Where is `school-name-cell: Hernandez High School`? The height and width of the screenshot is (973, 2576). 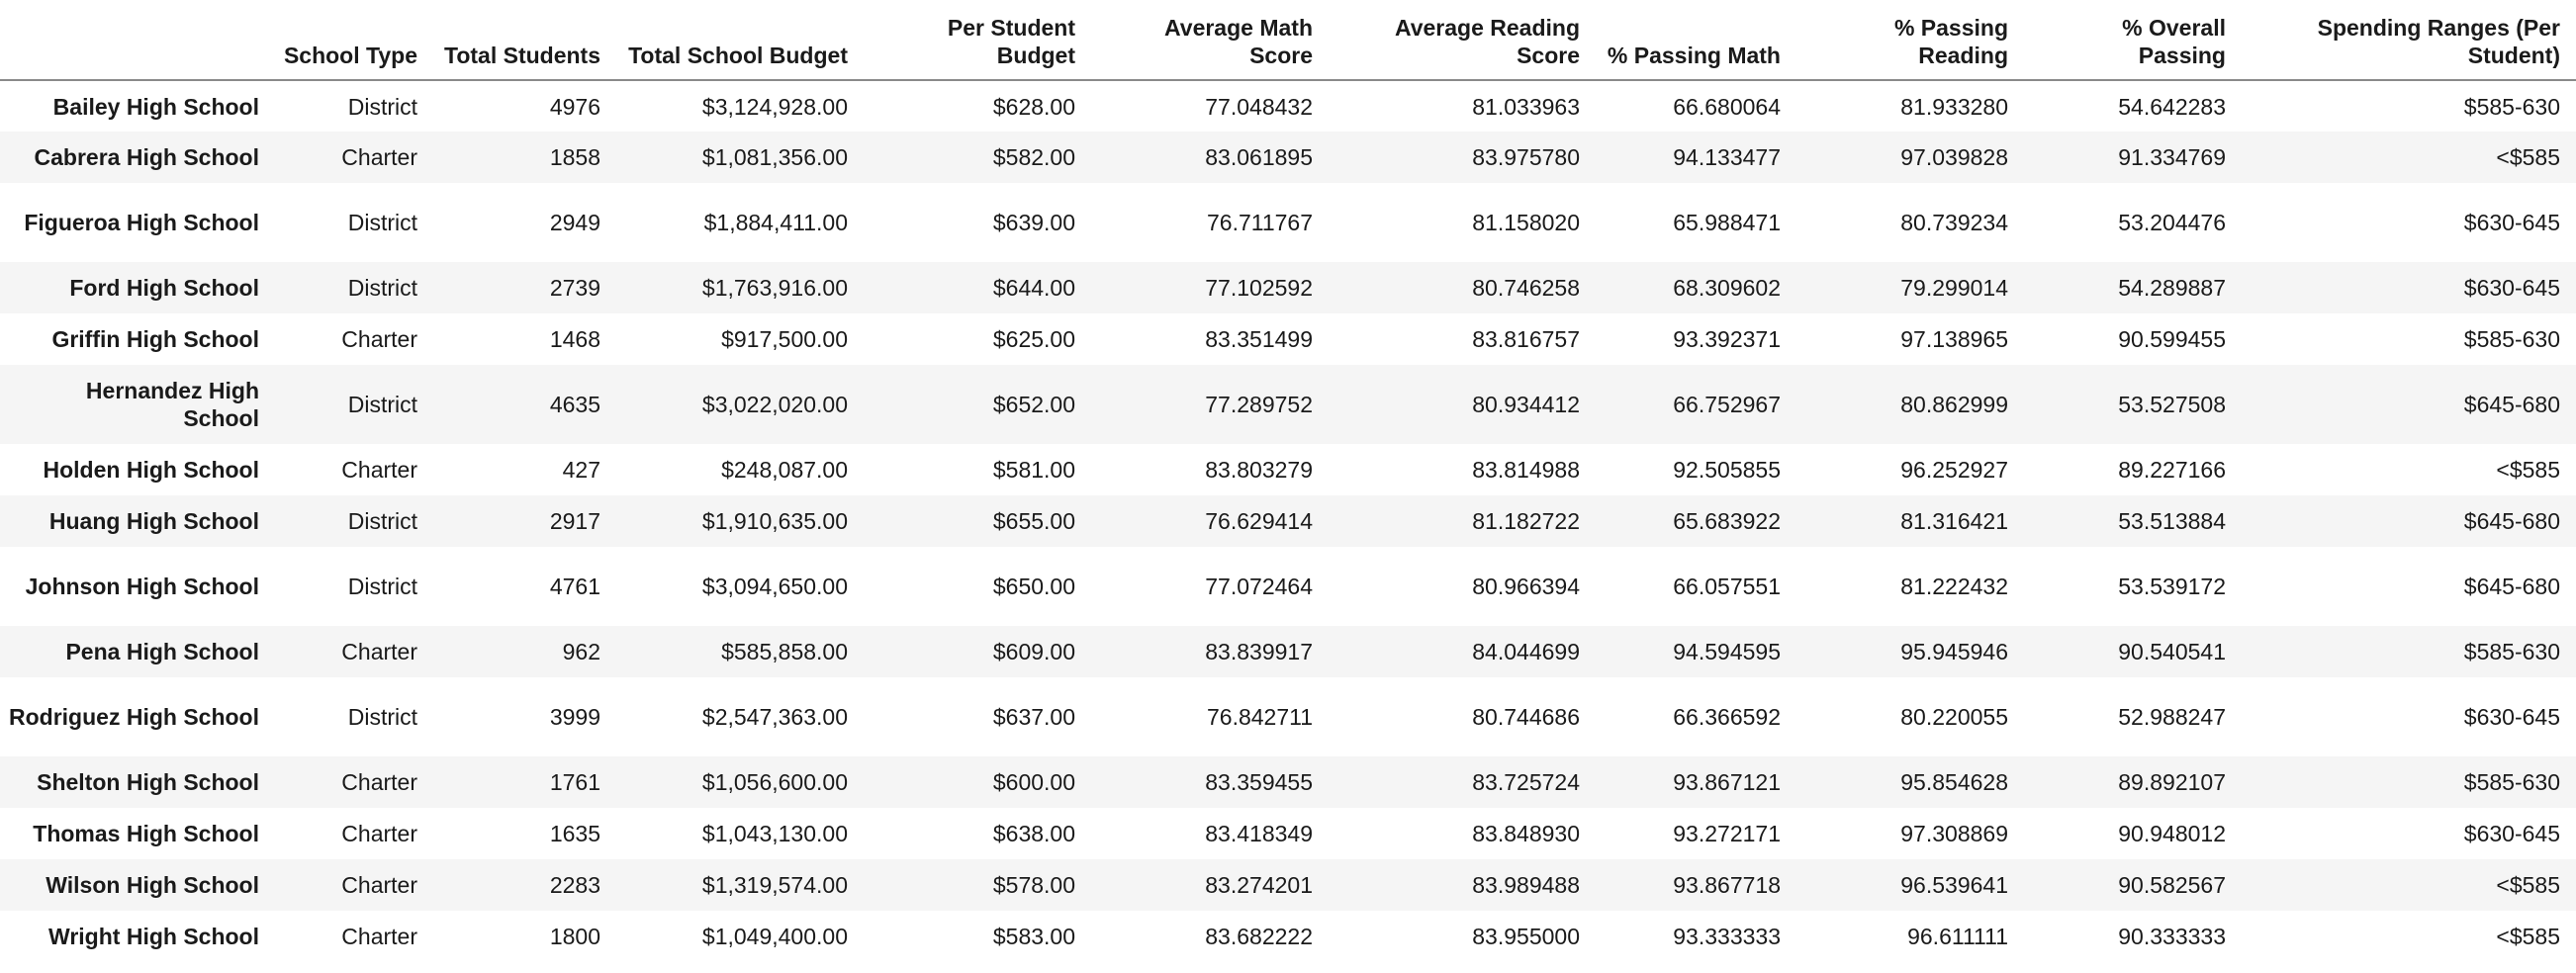
school-name-cell: Hernandez High School is located at coordinates (172, 404).